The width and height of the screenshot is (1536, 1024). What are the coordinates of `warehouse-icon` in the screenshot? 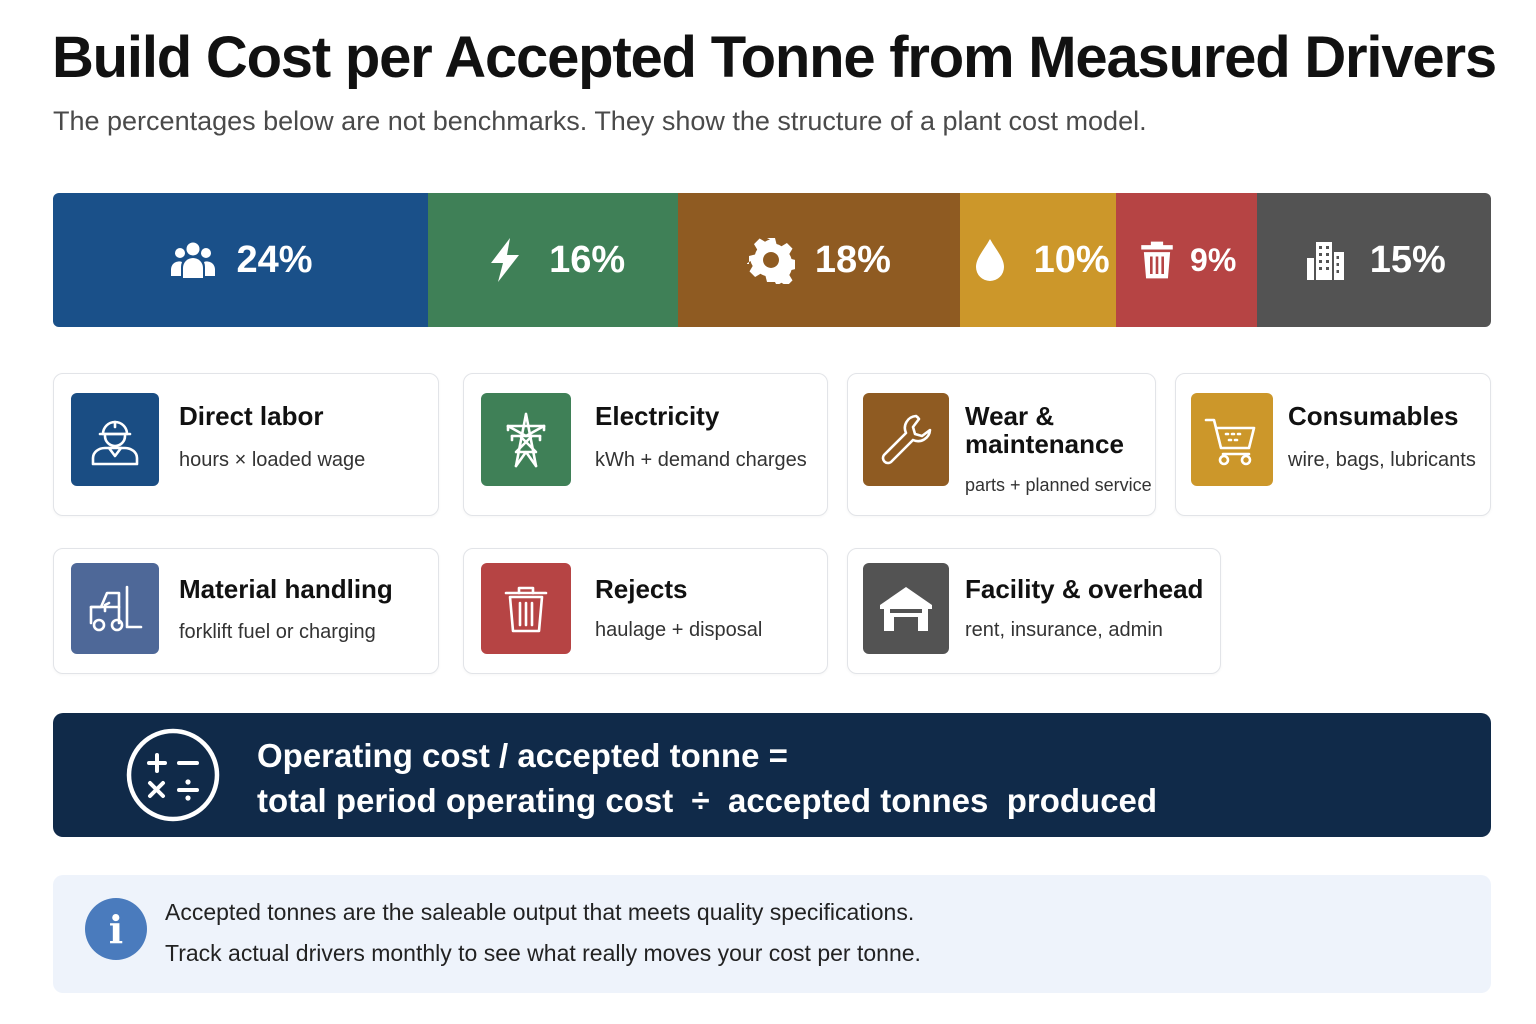 It's located at (906, 608).